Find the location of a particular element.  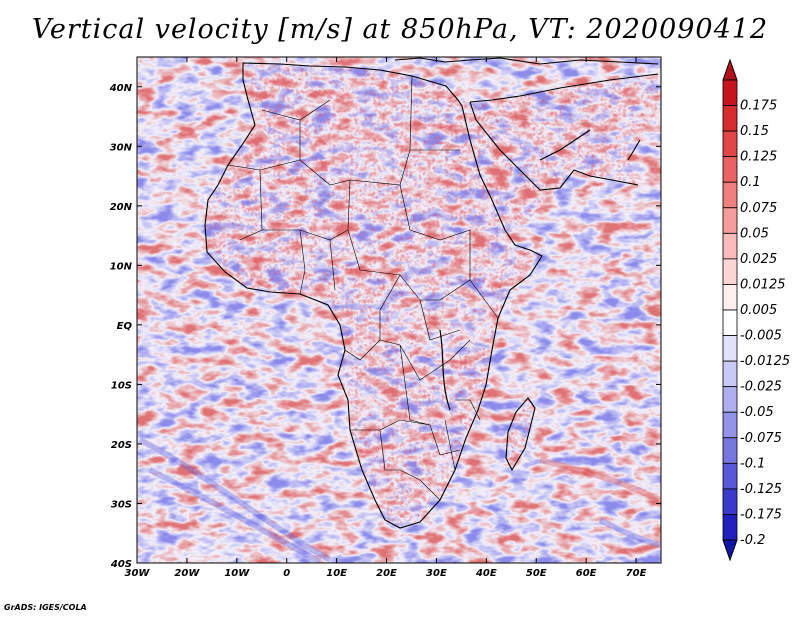

colorbar-label: 0.075 is located at coordinates (758, 208).